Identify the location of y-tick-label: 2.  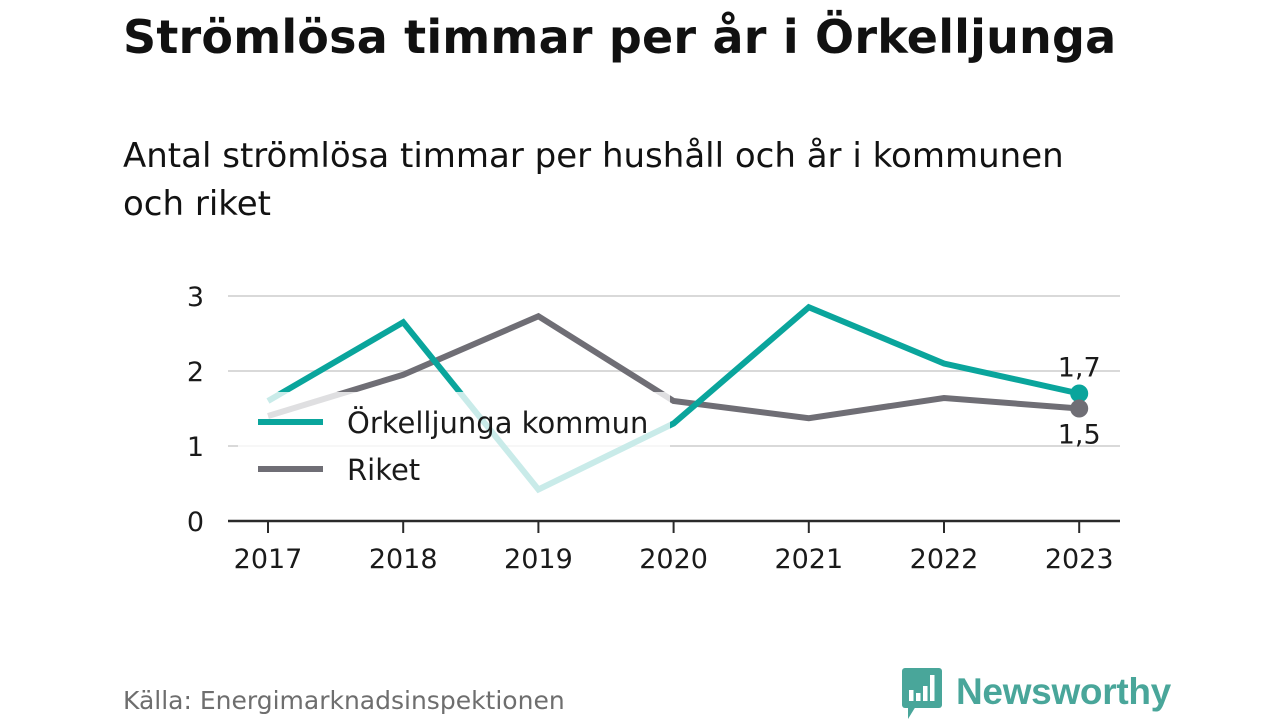
(195, 372).